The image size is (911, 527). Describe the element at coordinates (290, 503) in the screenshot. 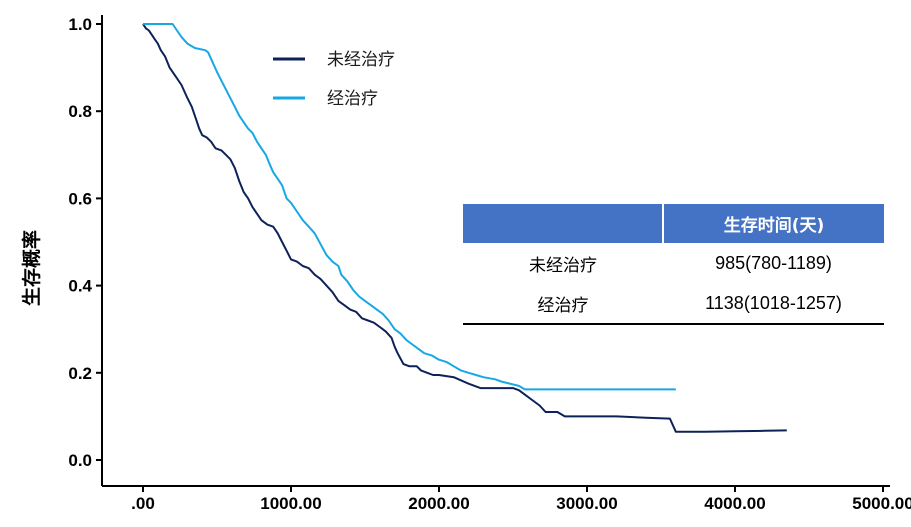

I see `x-tick-label: 1000.00` at that location.